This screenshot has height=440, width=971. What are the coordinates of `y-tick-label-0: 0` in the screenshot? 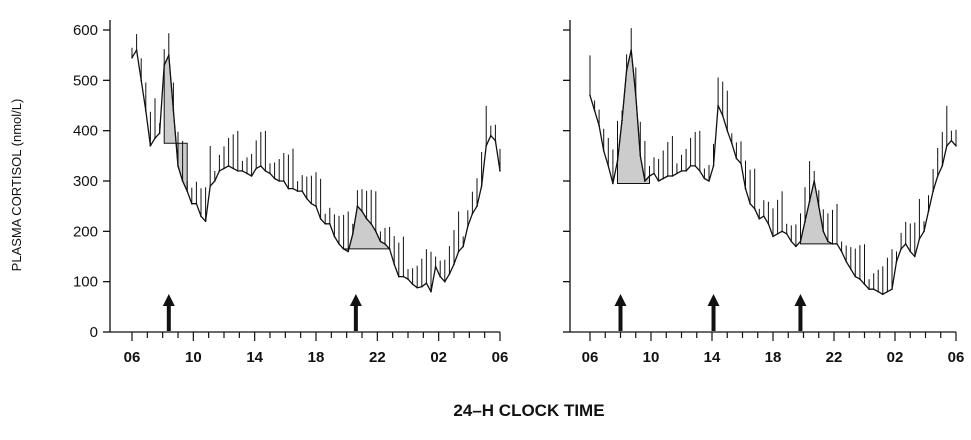 It's located at (94, 332).